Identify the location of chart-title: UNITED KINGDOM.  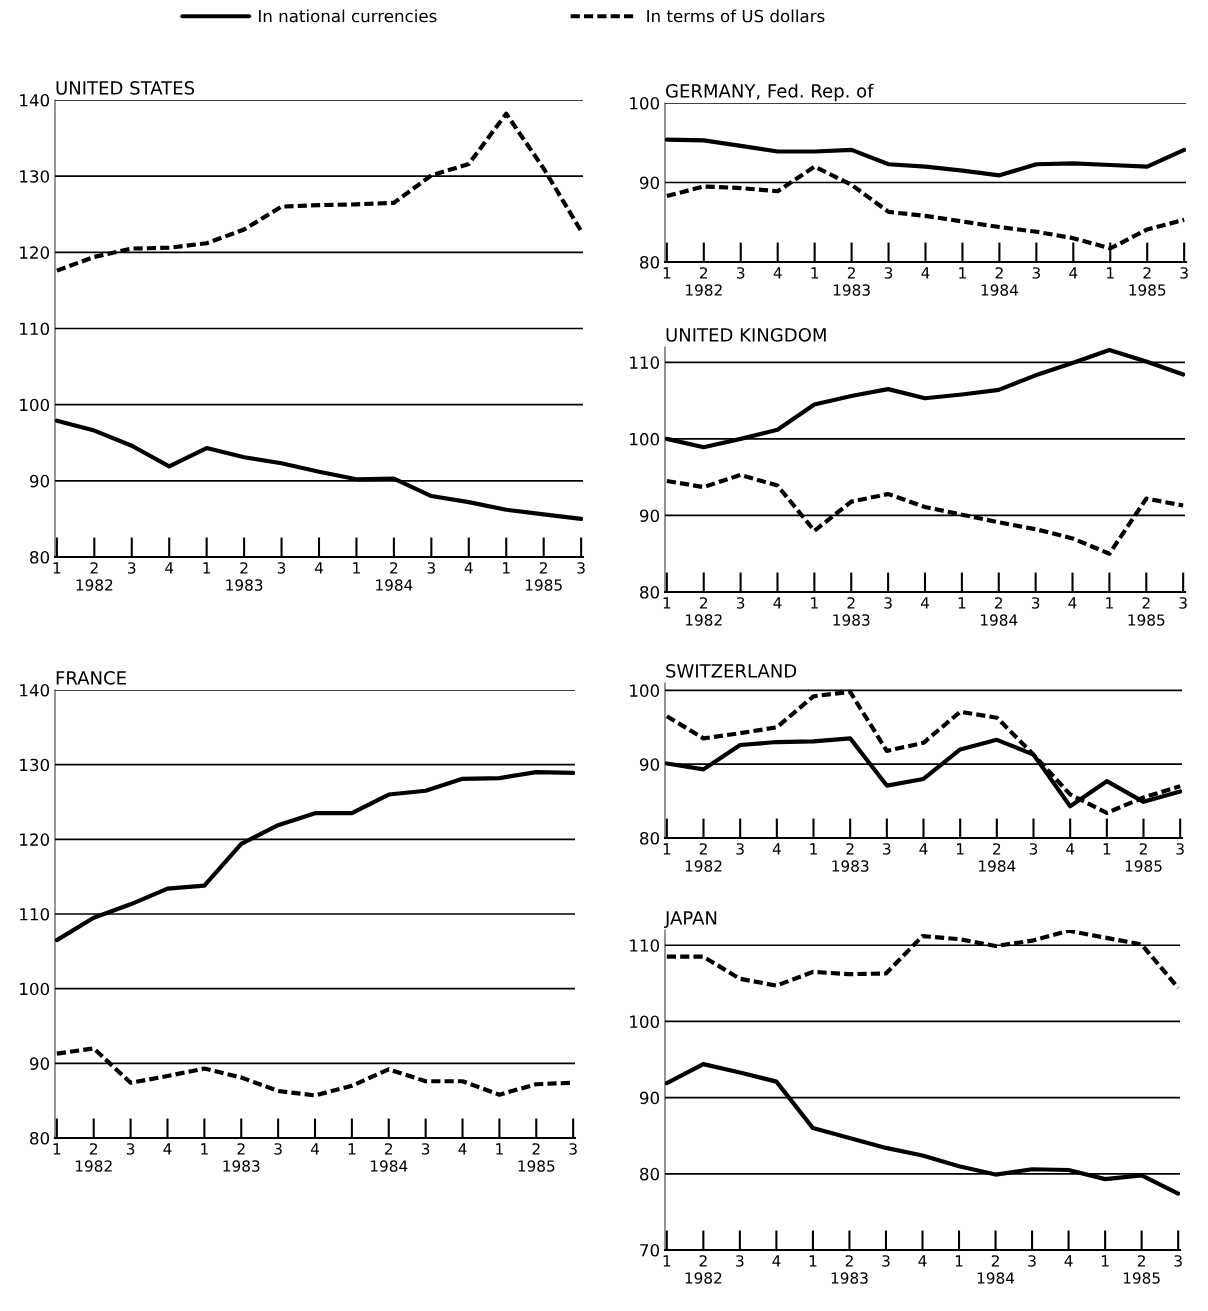
(746, 335).